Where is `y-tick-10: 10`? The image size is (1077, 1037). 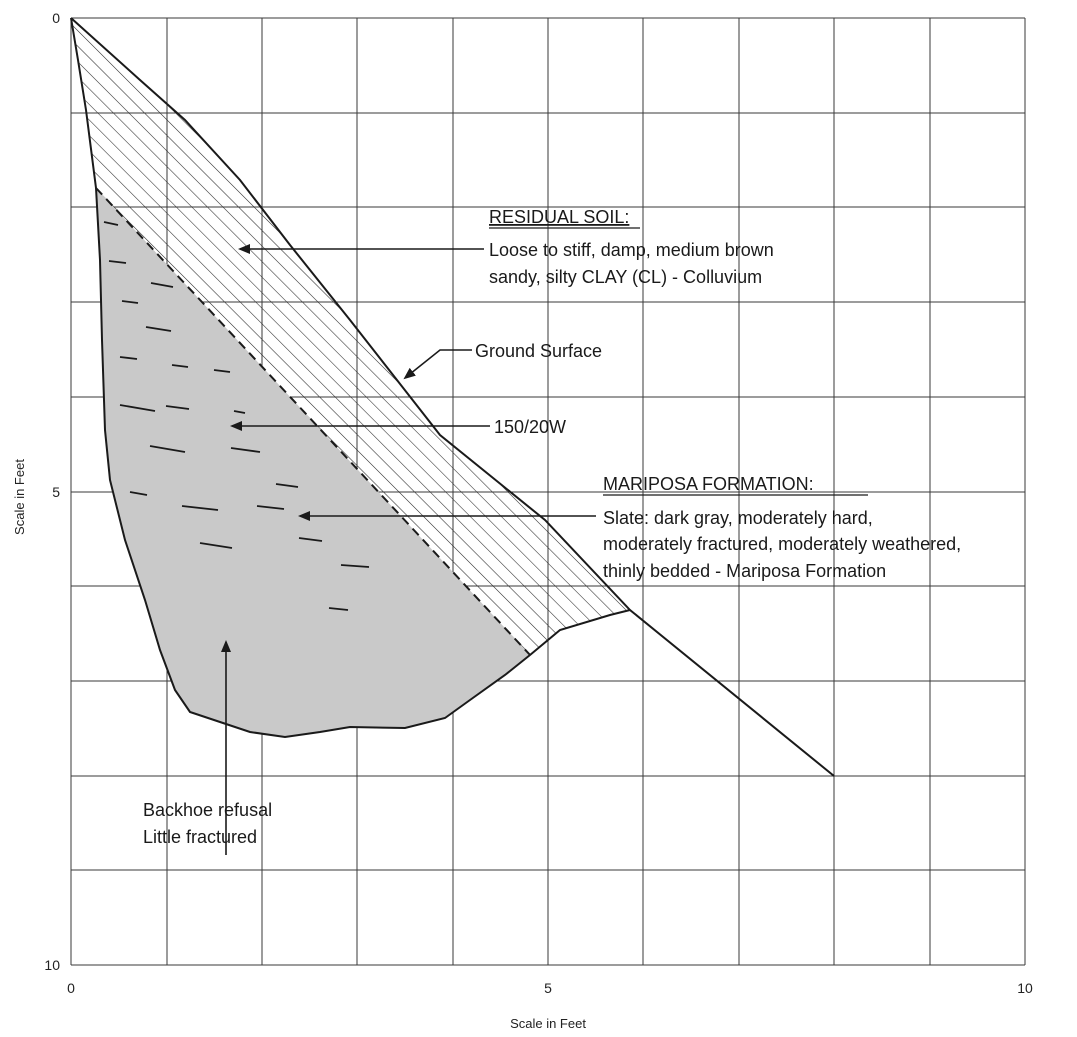 y-tick-10: 10 is located at coordinates (52, 965).